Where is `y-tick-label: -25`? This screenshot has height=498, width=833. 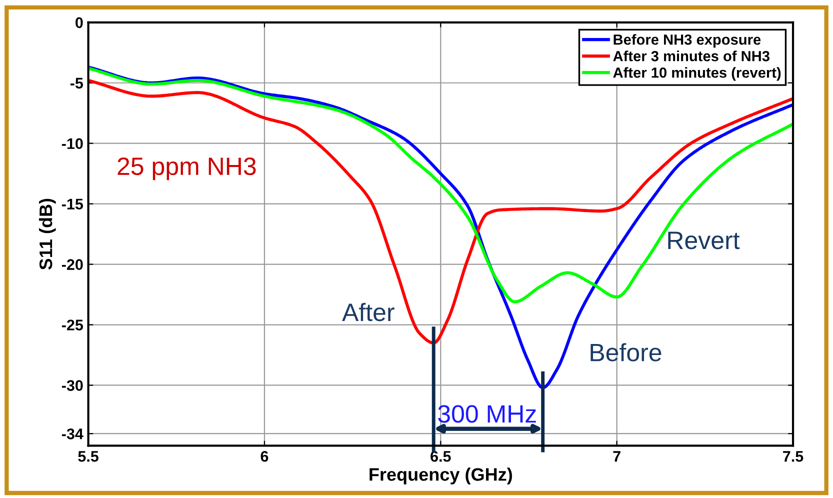
y-tick-label: -25 is located at coordinates (73, 325).